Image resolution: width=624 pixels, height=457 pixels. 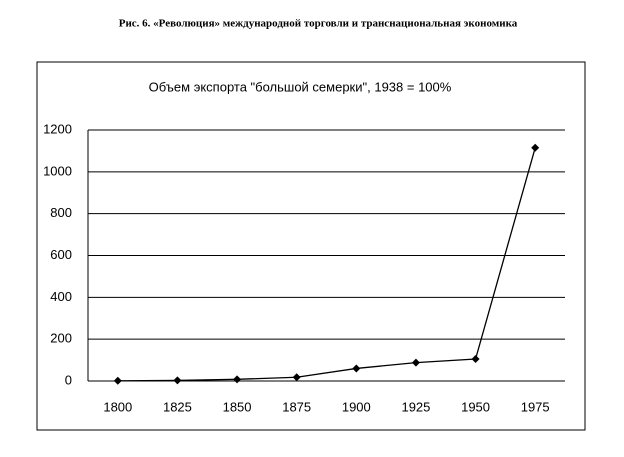 What do you see at coordinates (61, 338) in the screenshot?
I see `y-tick-label: 200` at bounding box center [61, 338].